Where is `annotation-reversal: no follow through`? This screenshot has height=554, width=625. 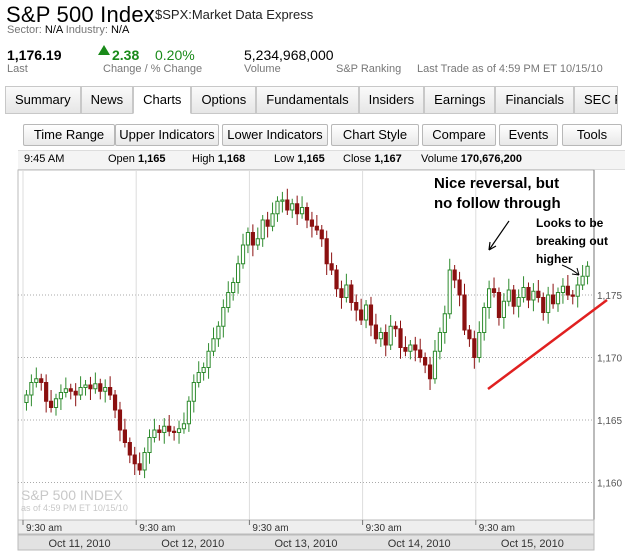
annotation-reversal: no follow through is located at coordinates (497, 203).